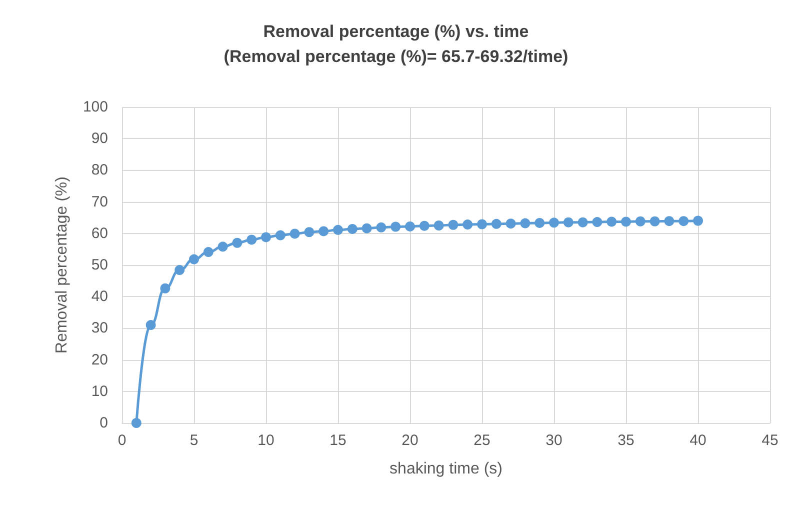 The image size is (792, 516). What do you see at coordinates (99, 233) in the screenshot?
I see `y-tick-label: 60` at bounding box center [99, 233].